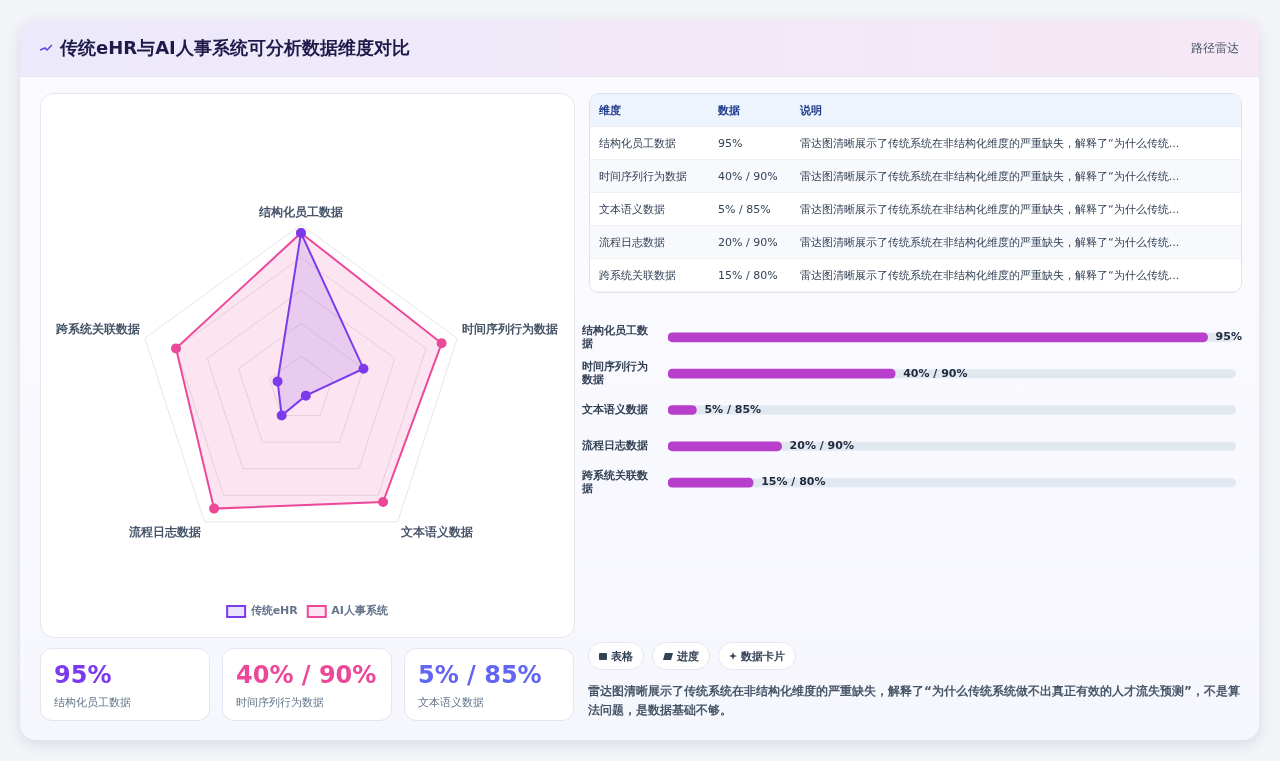  Describe the element at coordinates (793, 482) in the screenshot. I see `data-label: 15% / 80%` at that location.